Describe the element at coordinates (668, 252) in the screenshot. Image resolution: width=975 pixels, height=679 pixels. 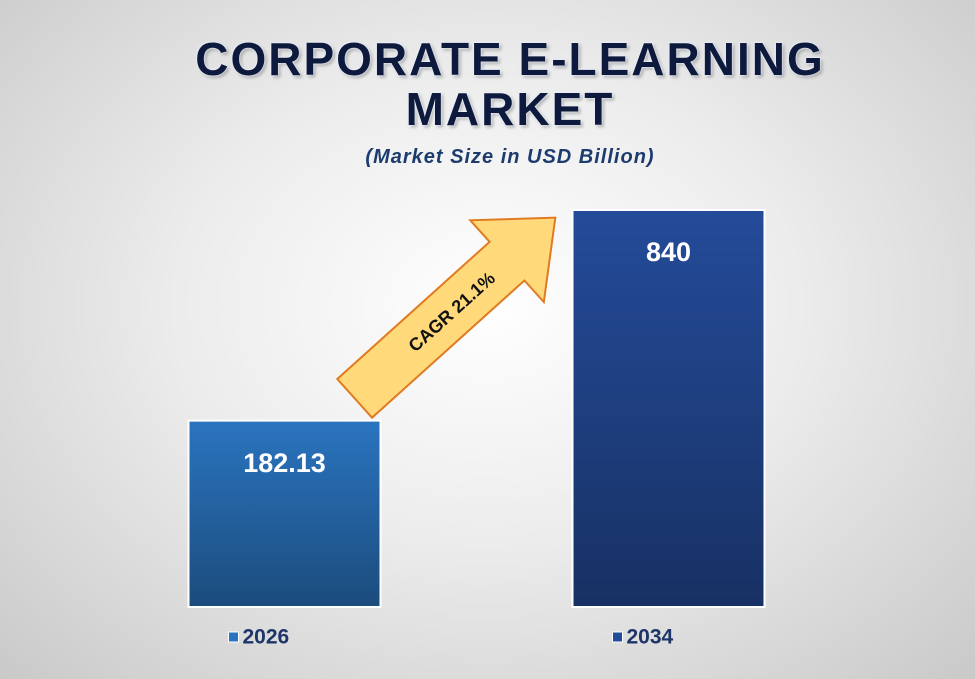
I see `value-label: 840` at that location.